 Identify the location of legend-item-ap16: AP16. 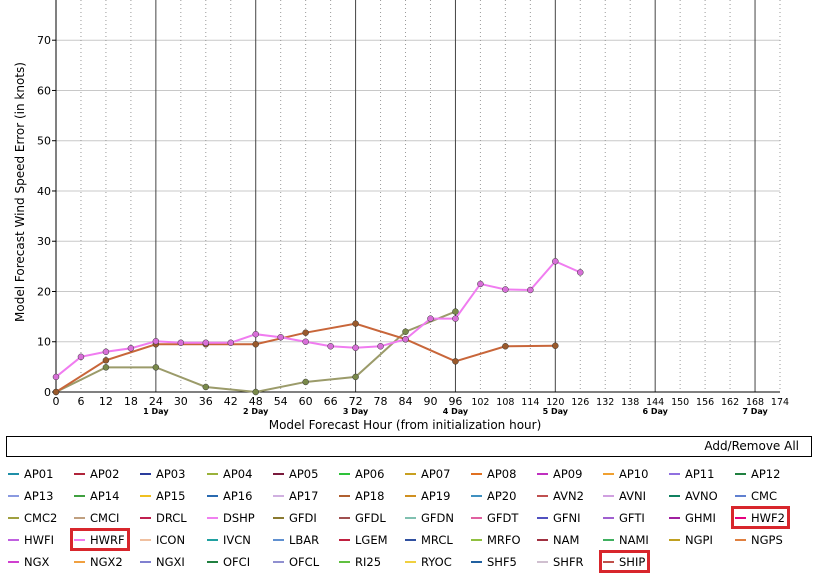
(228, 495).